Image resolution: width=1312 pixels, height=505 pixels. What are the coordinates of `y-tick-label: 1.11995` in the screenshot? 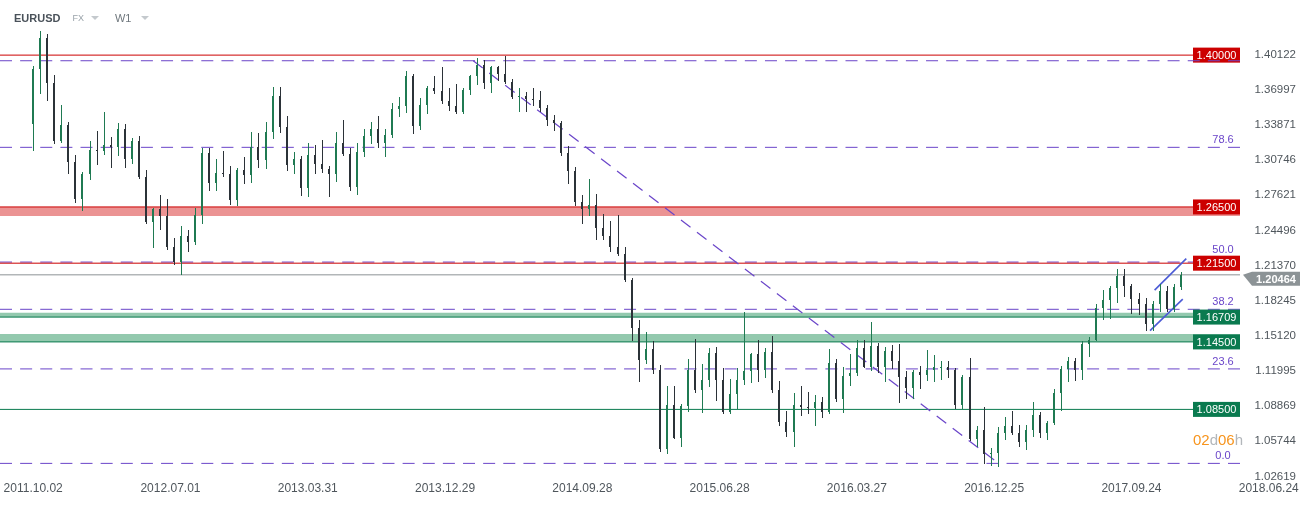 It's located at (1275, 370).